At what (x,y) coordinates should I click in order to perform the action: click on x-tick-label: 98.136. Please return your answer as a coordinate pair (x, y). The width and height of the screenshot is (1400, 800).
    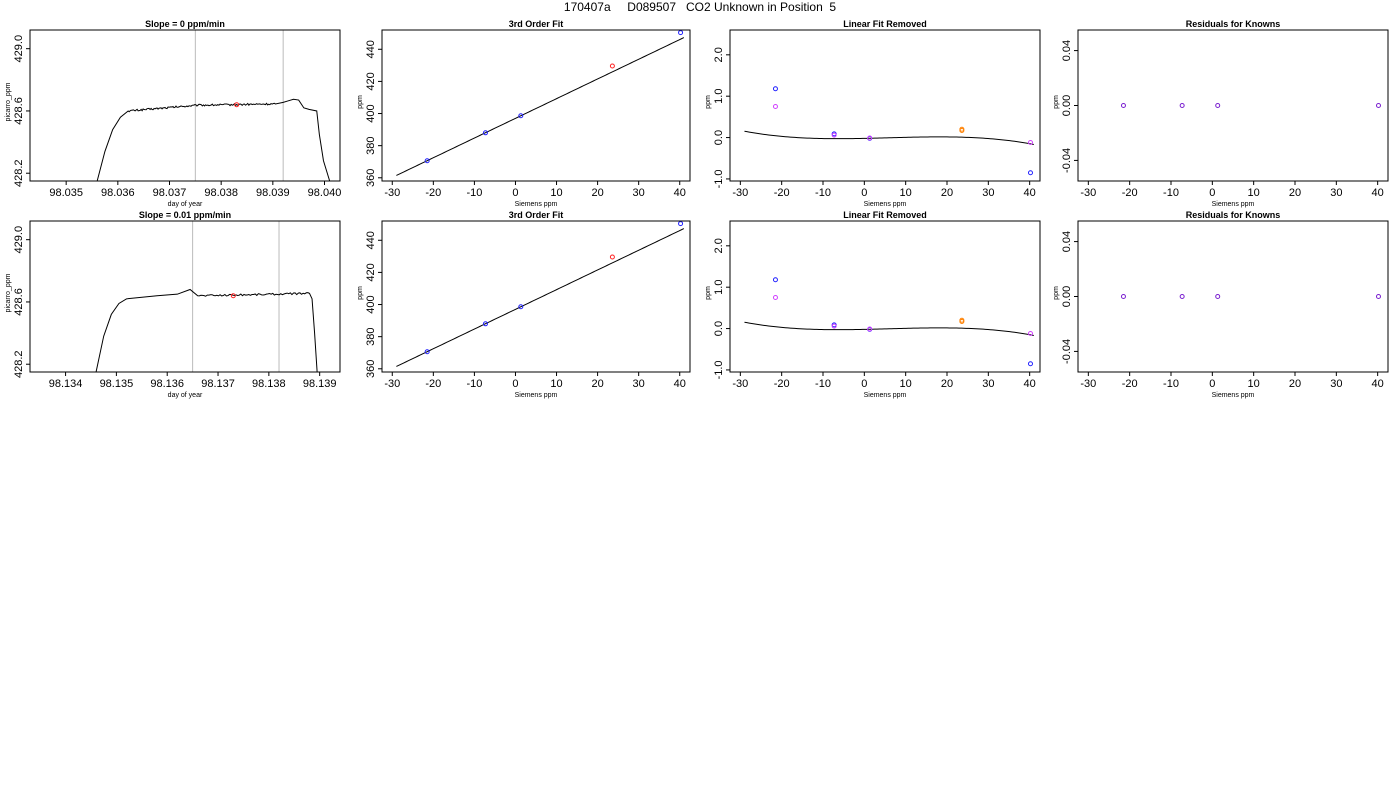
    Looking at the image, I should click on (167, 384).